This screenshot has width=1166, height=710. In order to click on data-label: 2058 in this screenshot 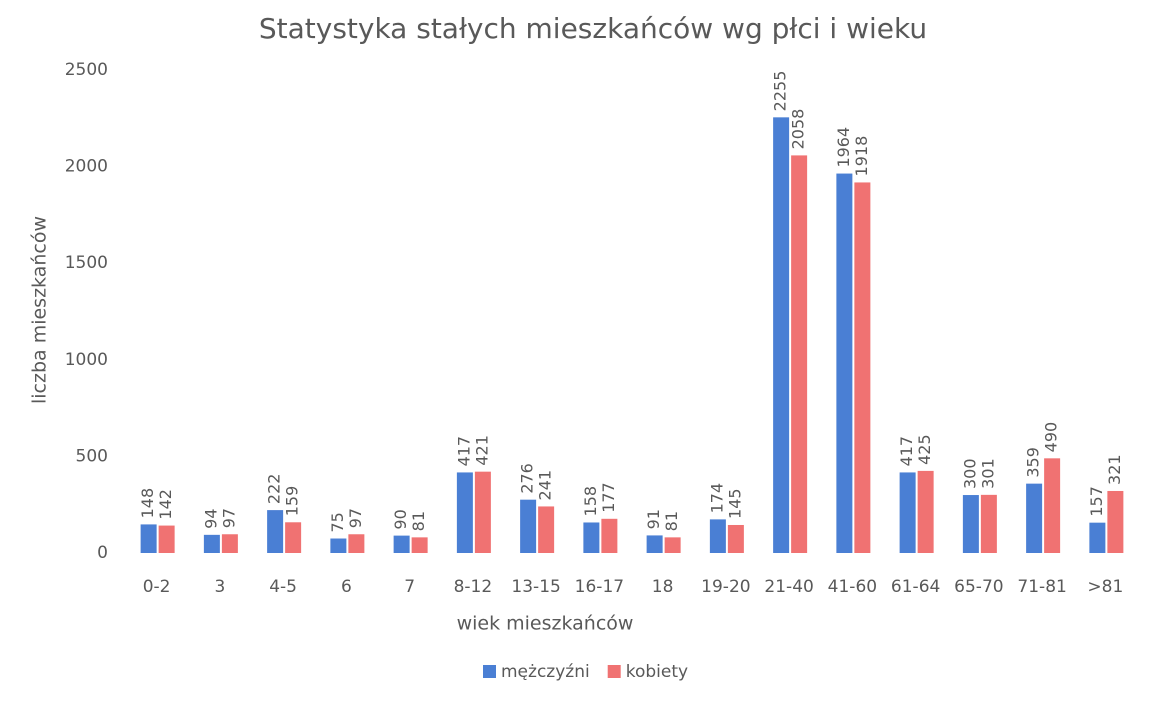, I will do `click(798, 129)`.